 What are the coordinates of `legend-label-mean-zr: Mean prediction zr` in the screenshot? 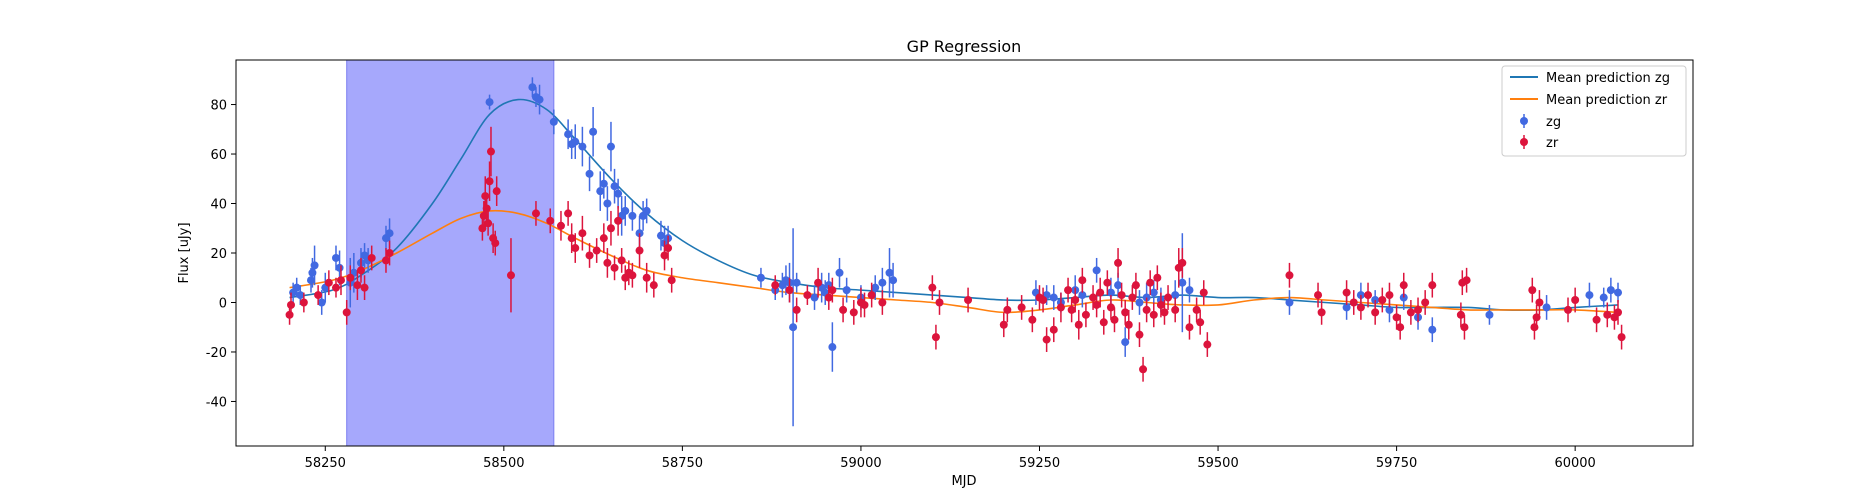 It's located at (1607, 100).